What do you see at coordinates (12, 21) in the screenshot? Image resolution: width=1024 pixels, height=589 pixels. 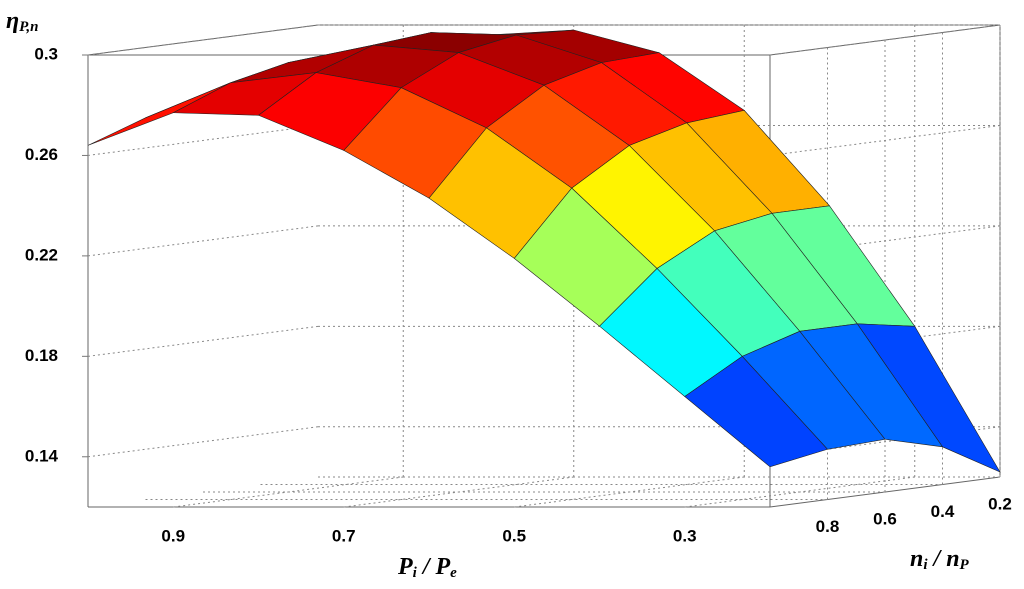 I see `z-axis-label-part: η` at bounding box center [12, 21].